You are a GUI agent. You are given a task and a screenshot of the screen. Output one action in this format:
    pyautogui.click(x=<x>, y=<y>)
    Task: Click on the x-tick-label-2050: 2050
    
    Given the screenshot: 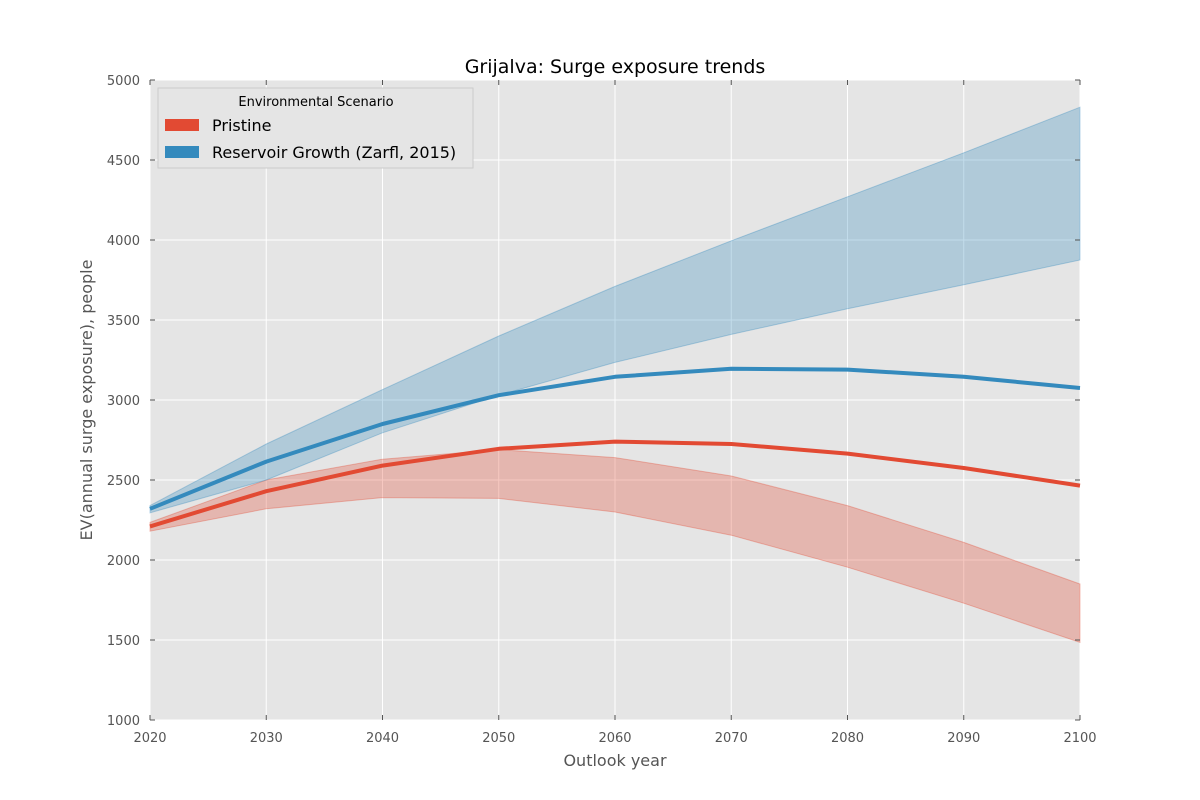 What is the action you would take?
    pyautogui.click(x=498, y=738)
    